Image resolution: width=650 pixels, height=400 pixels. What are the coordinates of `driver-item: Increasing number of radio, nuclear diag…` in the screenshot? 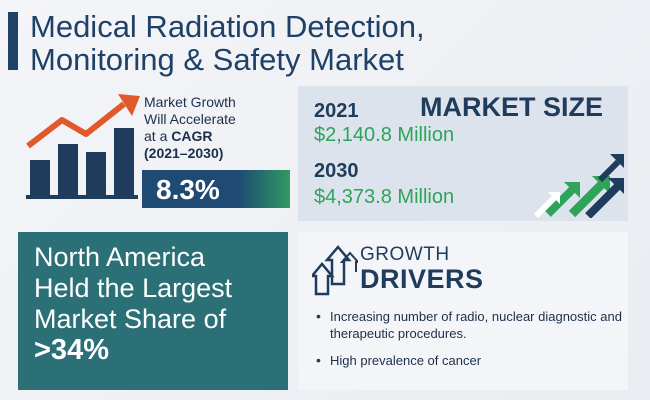 It's located at (469, 325).